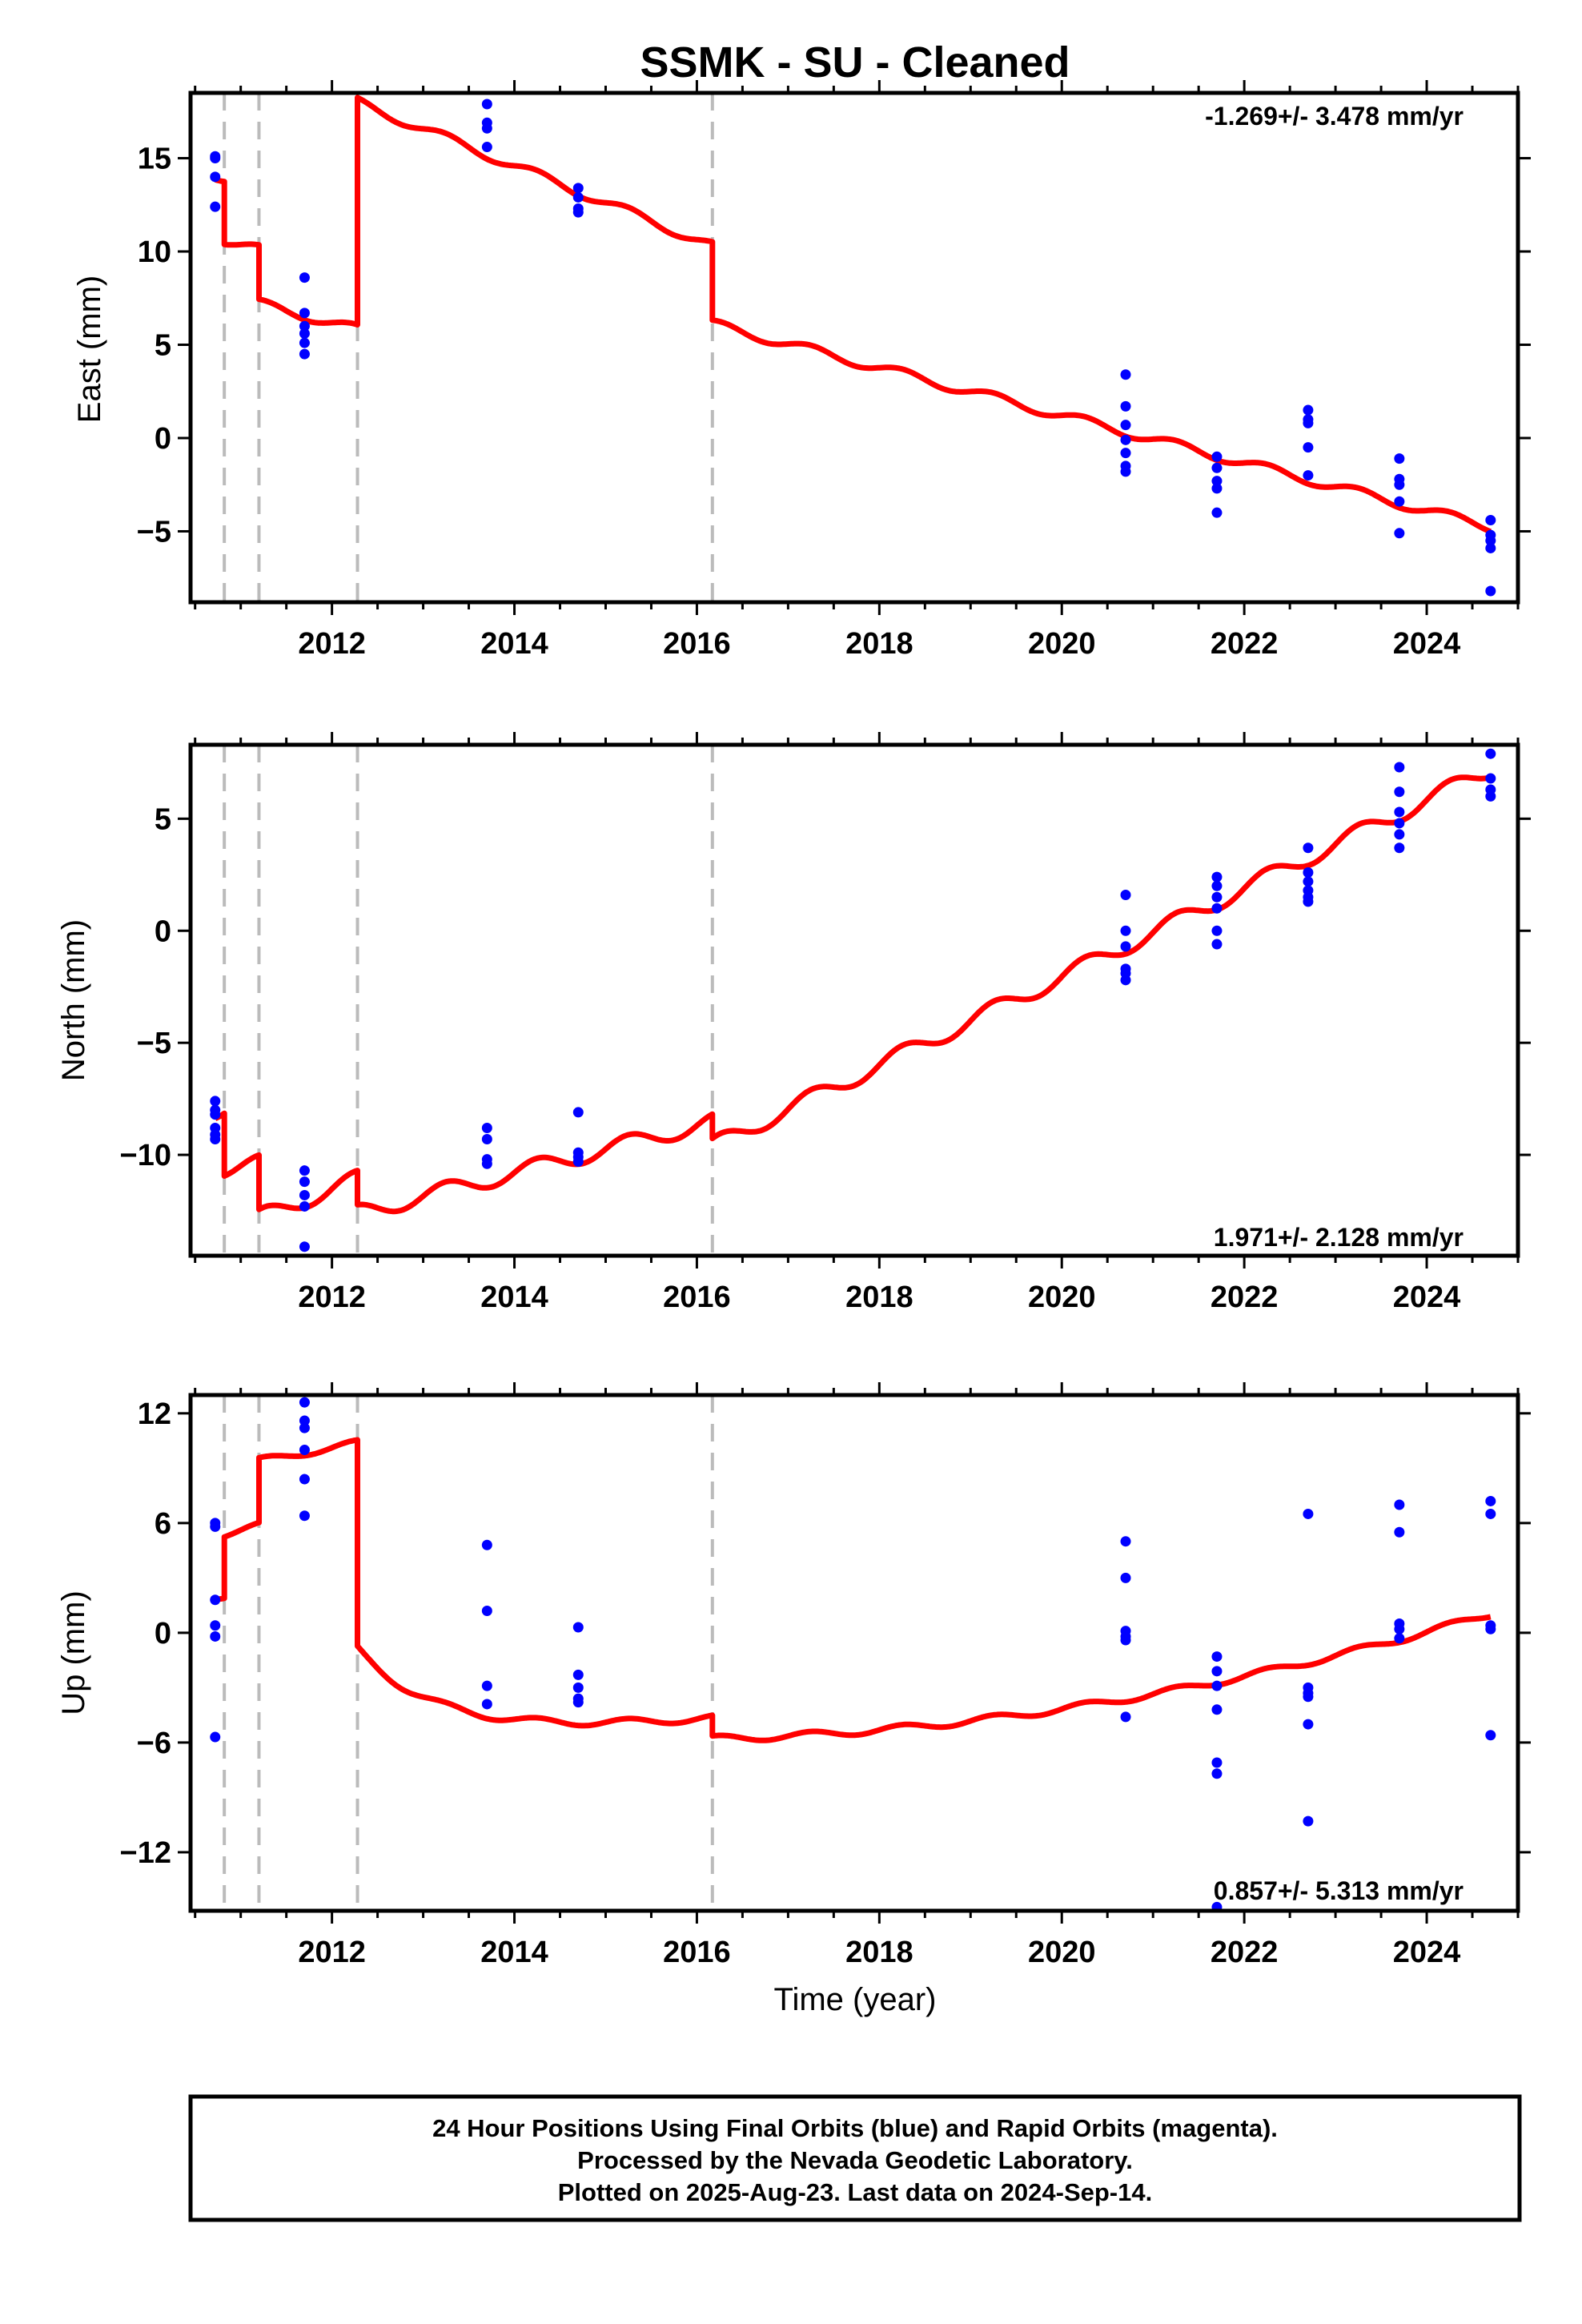 The width and height of the screenshot is (1582, 2324). Describe the element at coordinates (1062, 1297) in the screenshot. I see `north-x-tick-label: 2020` at that location.